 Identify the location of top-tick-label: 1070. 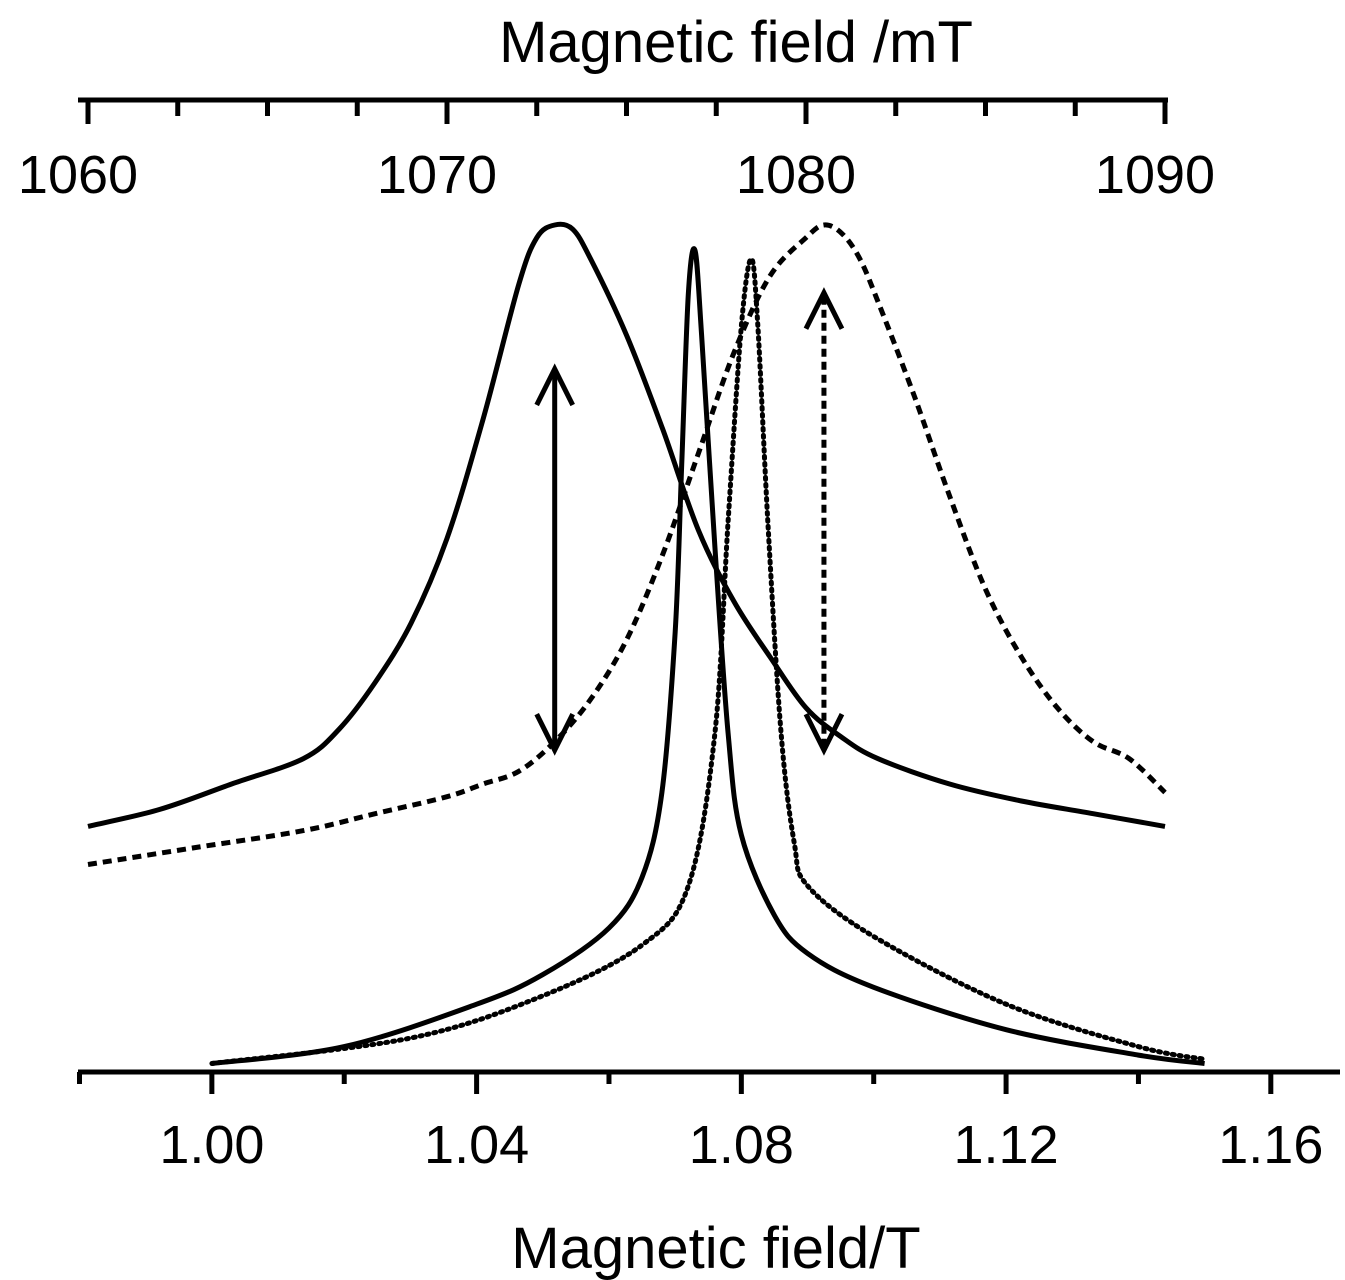
(437, 175).